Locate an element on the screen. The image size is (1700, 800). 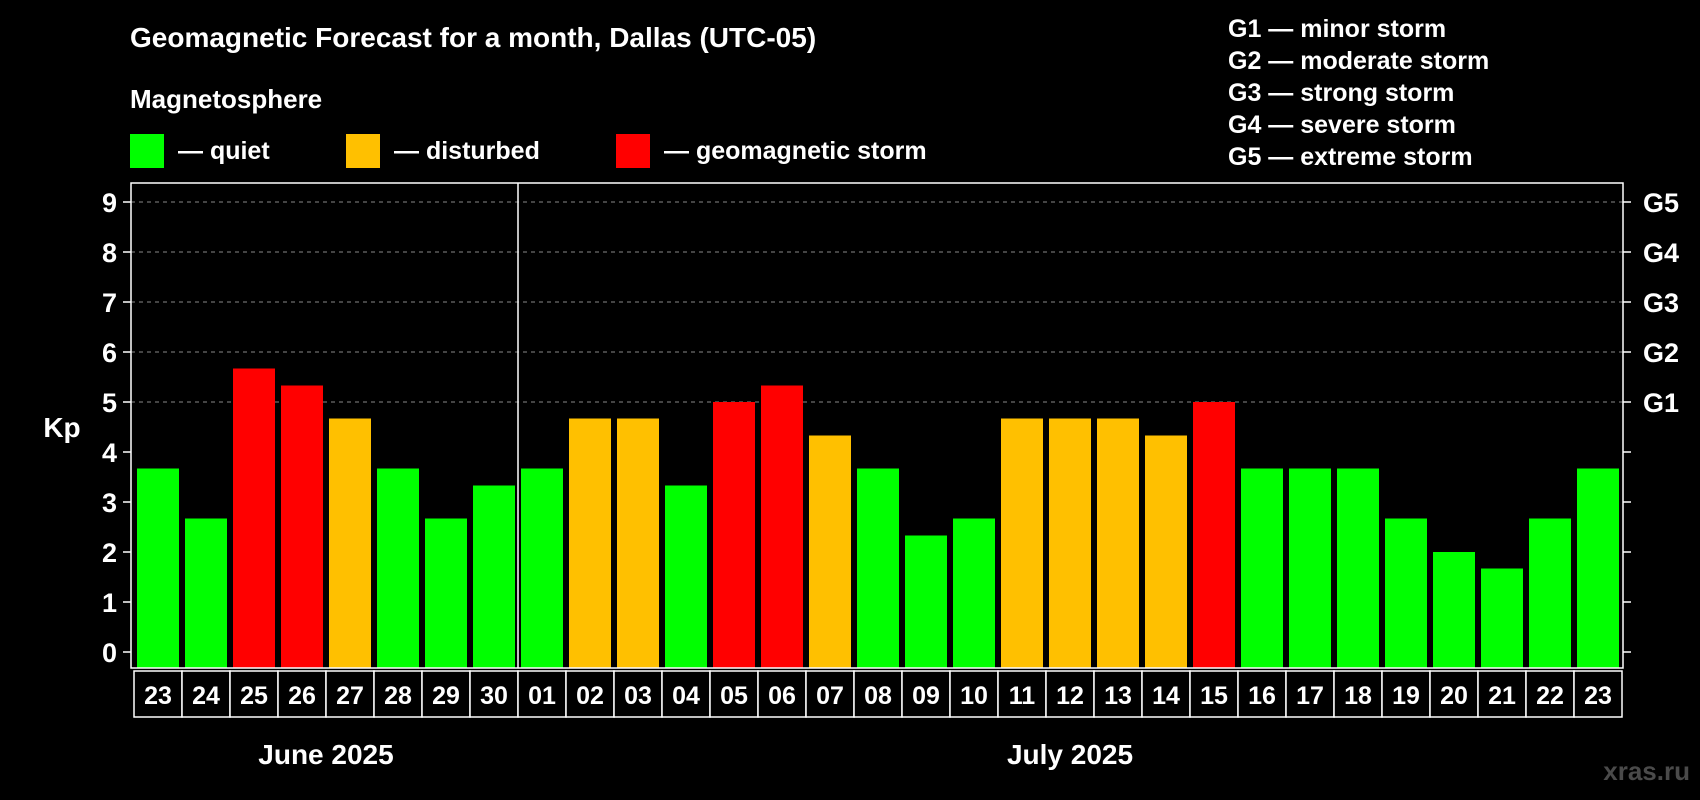
date-label-10: 03 is located at coordinates (638, 696).